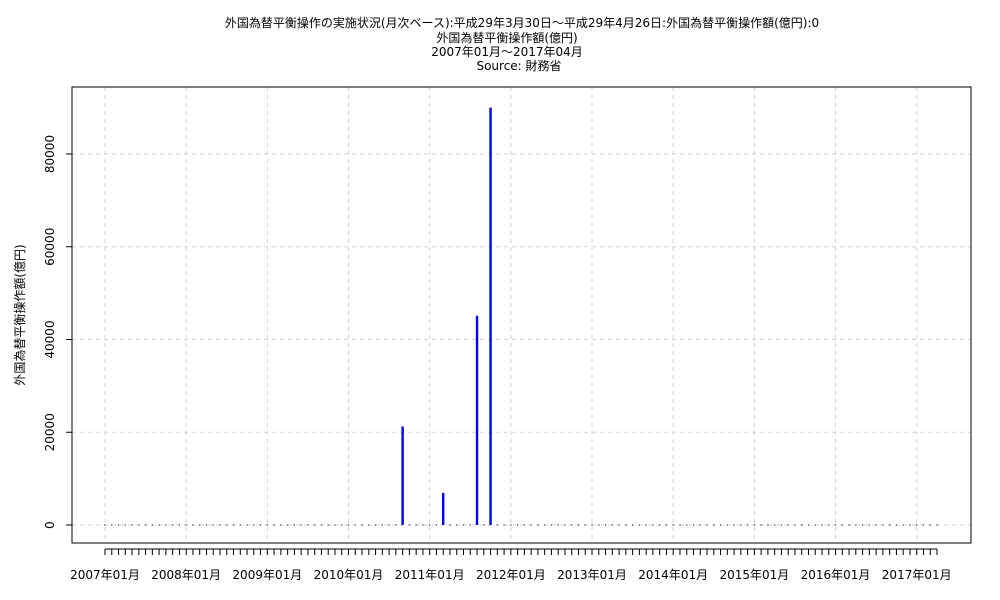  I want to click on x-tick-label: 2011年01月, so click(430, 575).